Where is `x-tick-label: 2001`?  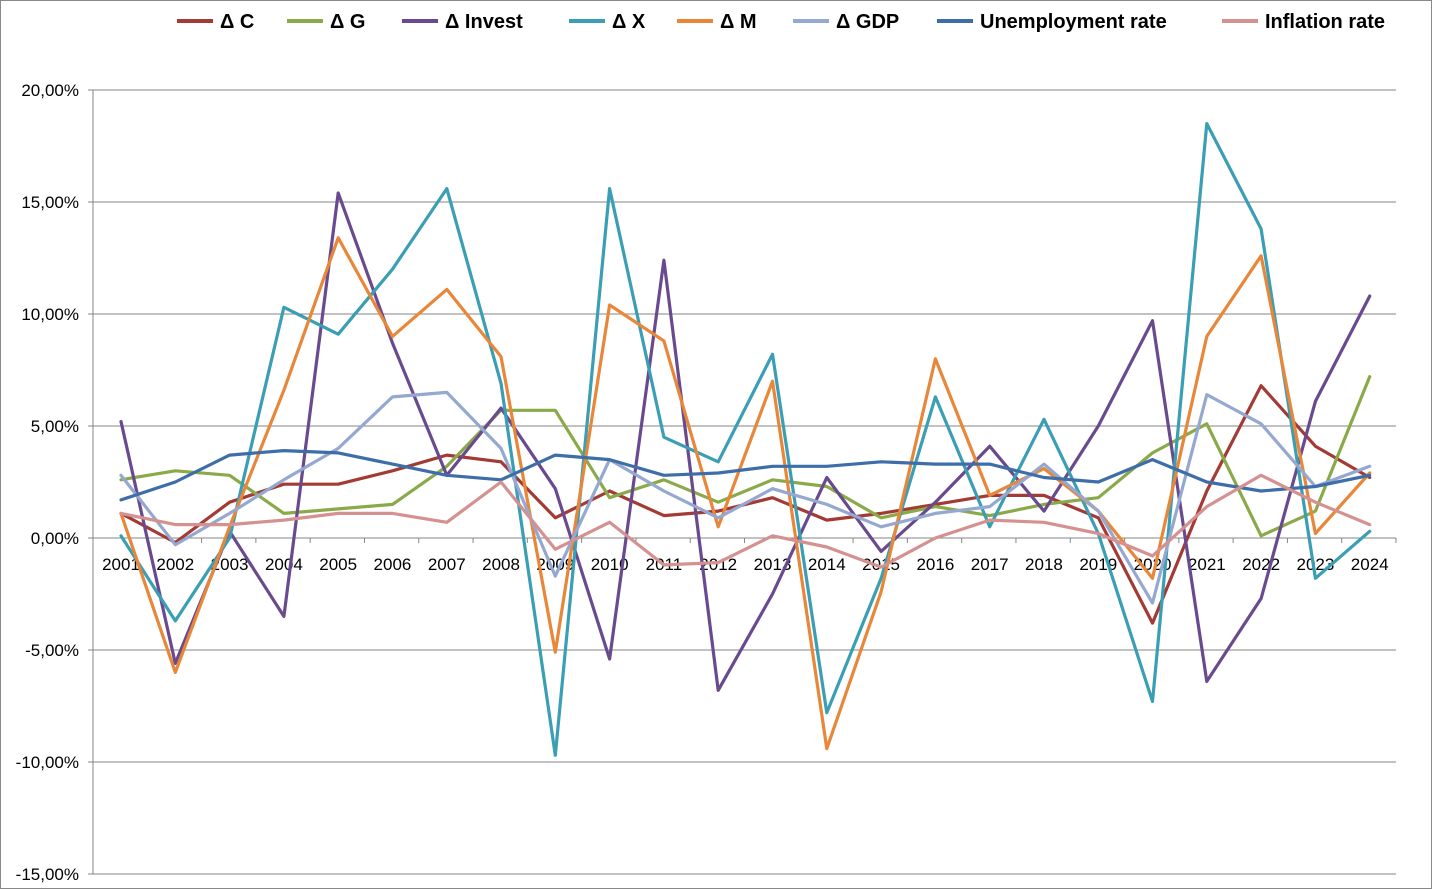 x-tick-label: 2001 is located at coordinates (121, 564).